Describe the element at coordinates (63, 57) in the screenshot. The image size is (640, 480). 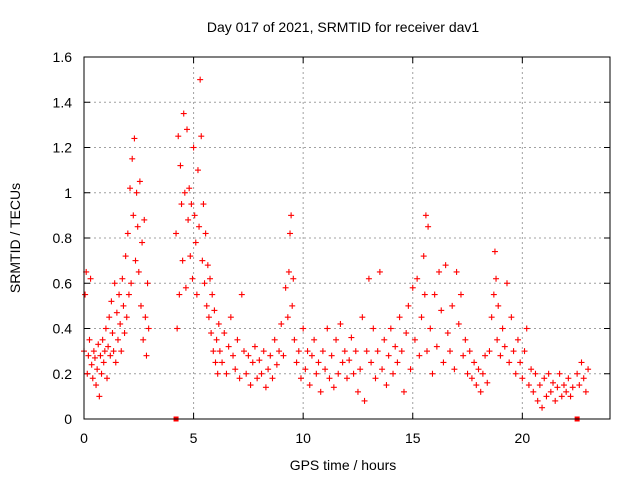
I see `y-tick-label: 1.6` at that location.